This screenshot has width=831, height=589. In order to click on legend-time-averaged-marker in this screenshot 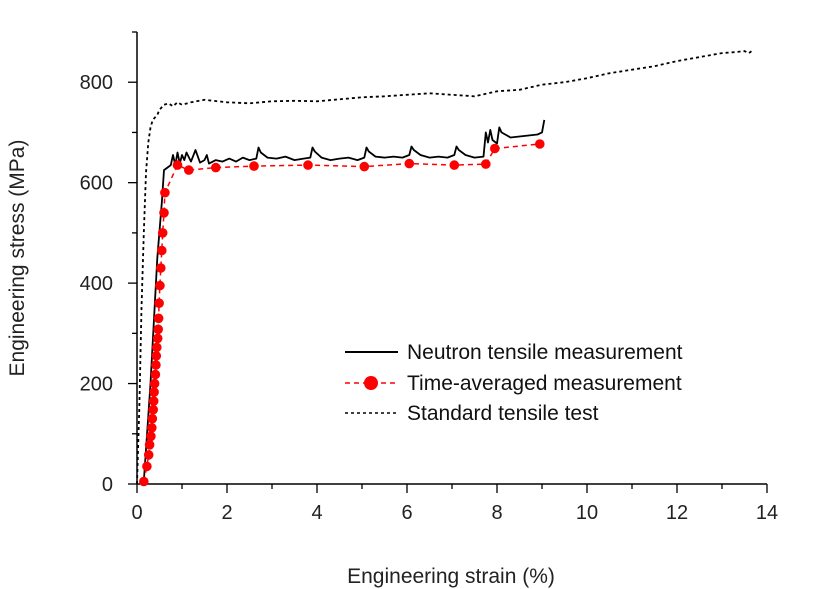, I will do `click(371, 383)`.